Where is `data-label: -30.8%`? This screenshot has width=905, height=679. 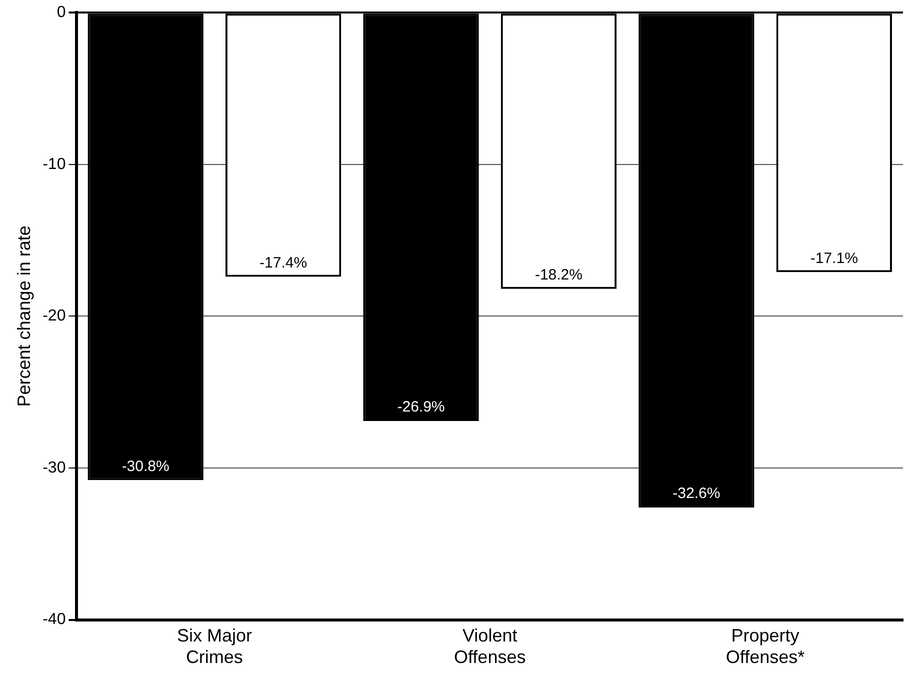 data-label: -30.8% is located at coordinates (146, 466).